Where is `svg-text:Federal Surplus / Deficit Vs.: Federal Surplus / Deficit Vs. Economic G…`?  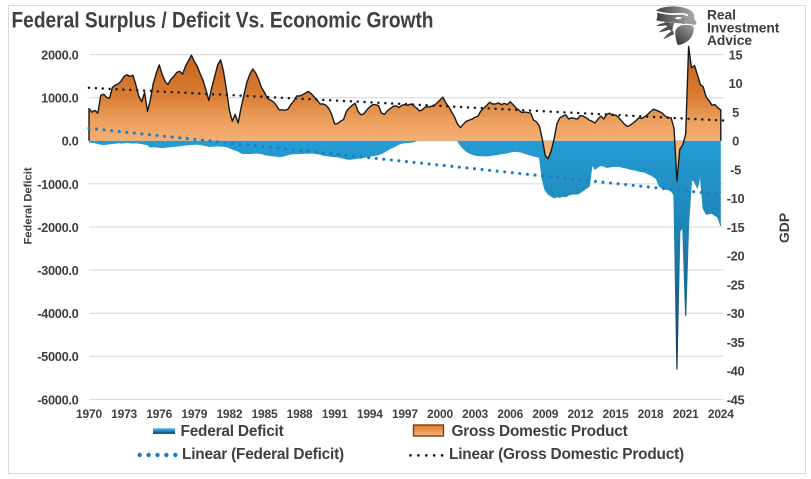 svg-text:Federal Surplus / Deficit Vs.: Federal Surplus / Deficit Vs. Economic G… is located at coordinates (223, 20).